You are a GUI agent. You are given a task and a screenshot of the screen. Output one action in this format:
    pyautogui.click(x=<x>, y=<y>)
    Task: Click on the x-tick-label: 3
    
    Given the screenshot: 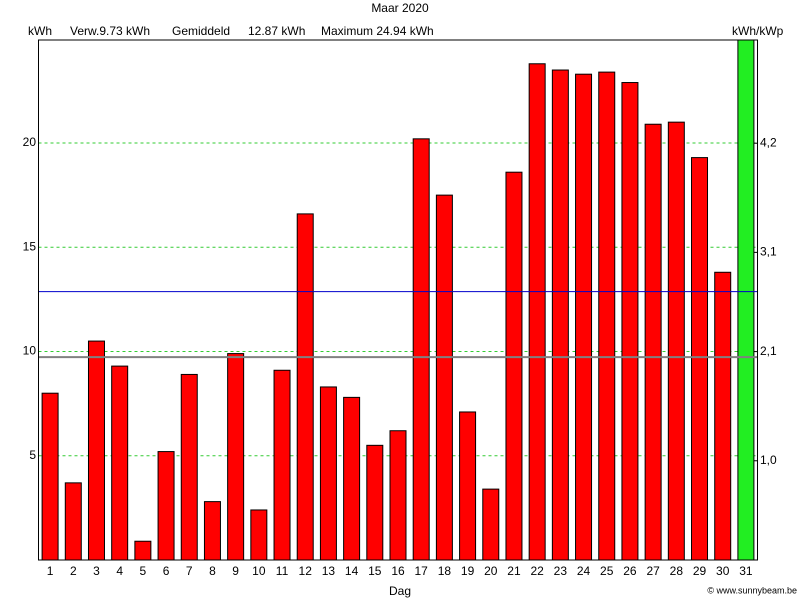 What is the action you would take?
    pyautogui.click(x=96, y=571)
    